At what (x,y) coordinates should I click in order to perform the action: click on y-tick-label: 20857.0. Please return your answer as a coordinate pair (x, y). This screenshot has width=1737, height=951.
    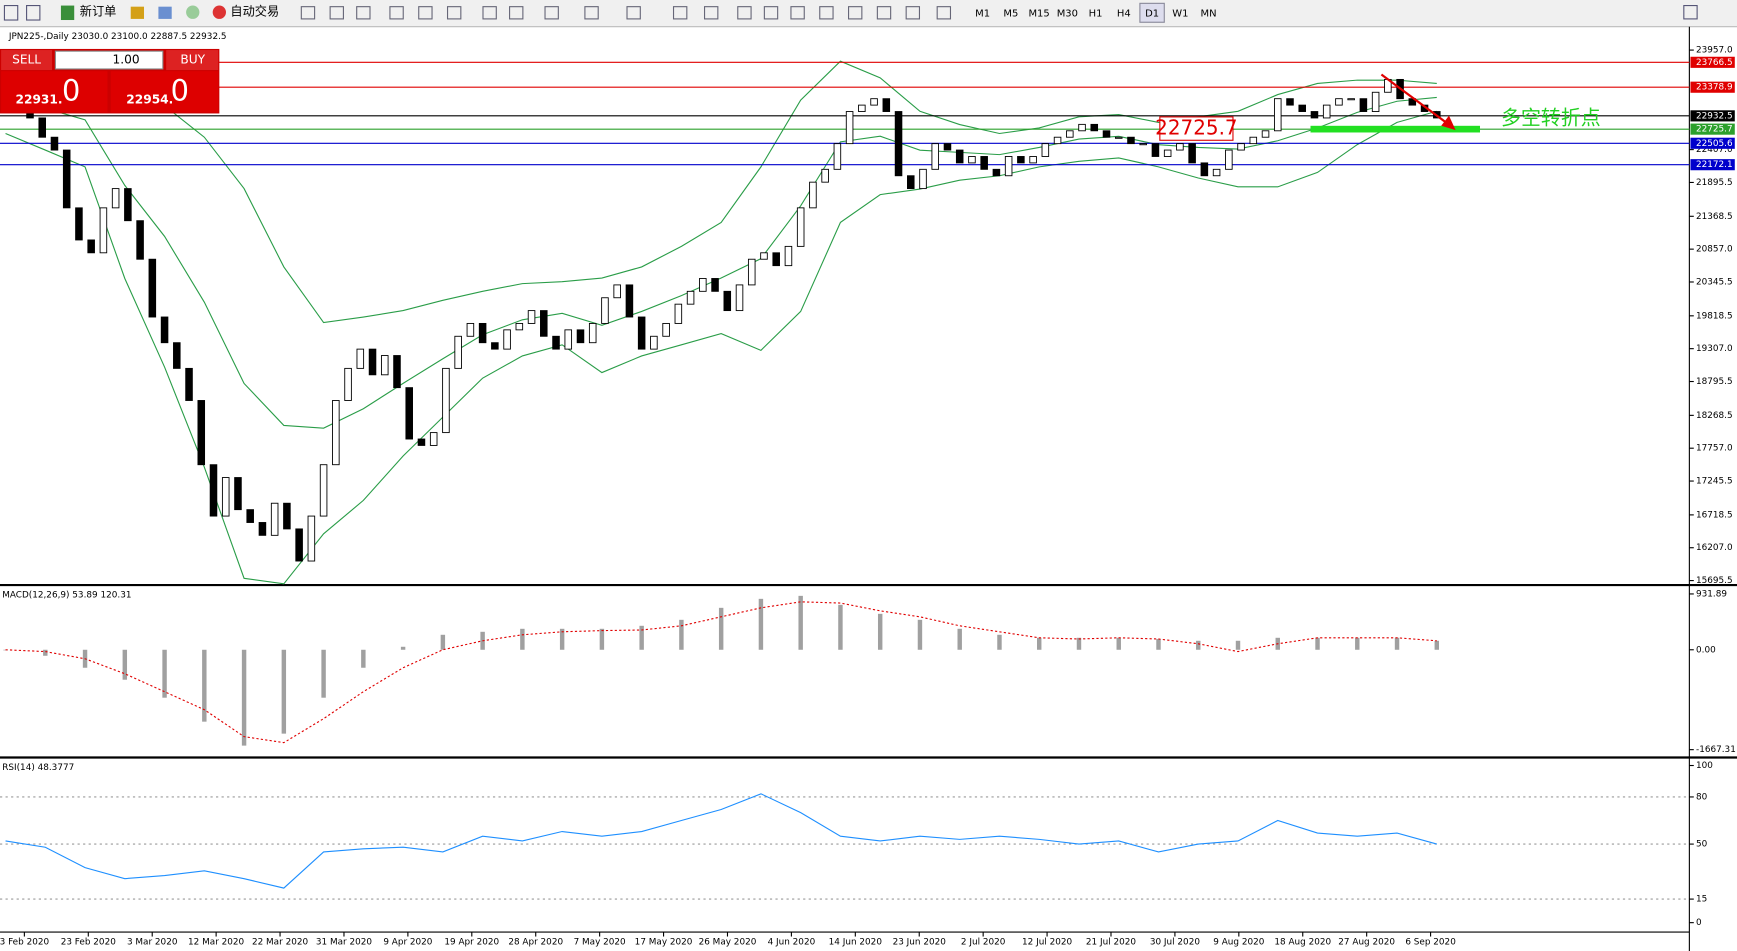
    Looking at the image, I should click on (1714, 250).